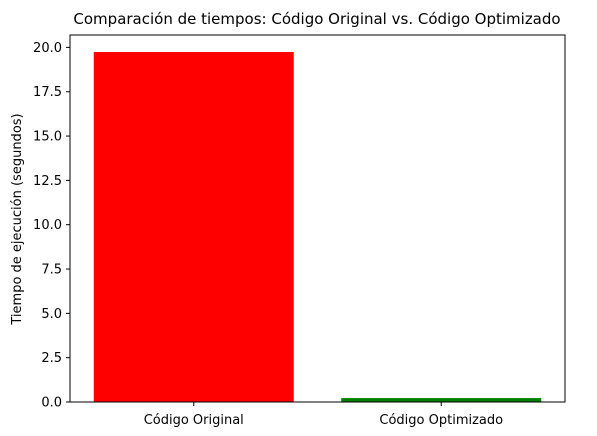 This screenshot has width=597, height=436. What do you see at coordinates (17, 219) in the screenshot?
I see `y-axis-label: Tiempo de ejecución (segundos)` at bounding box center [17, 219].